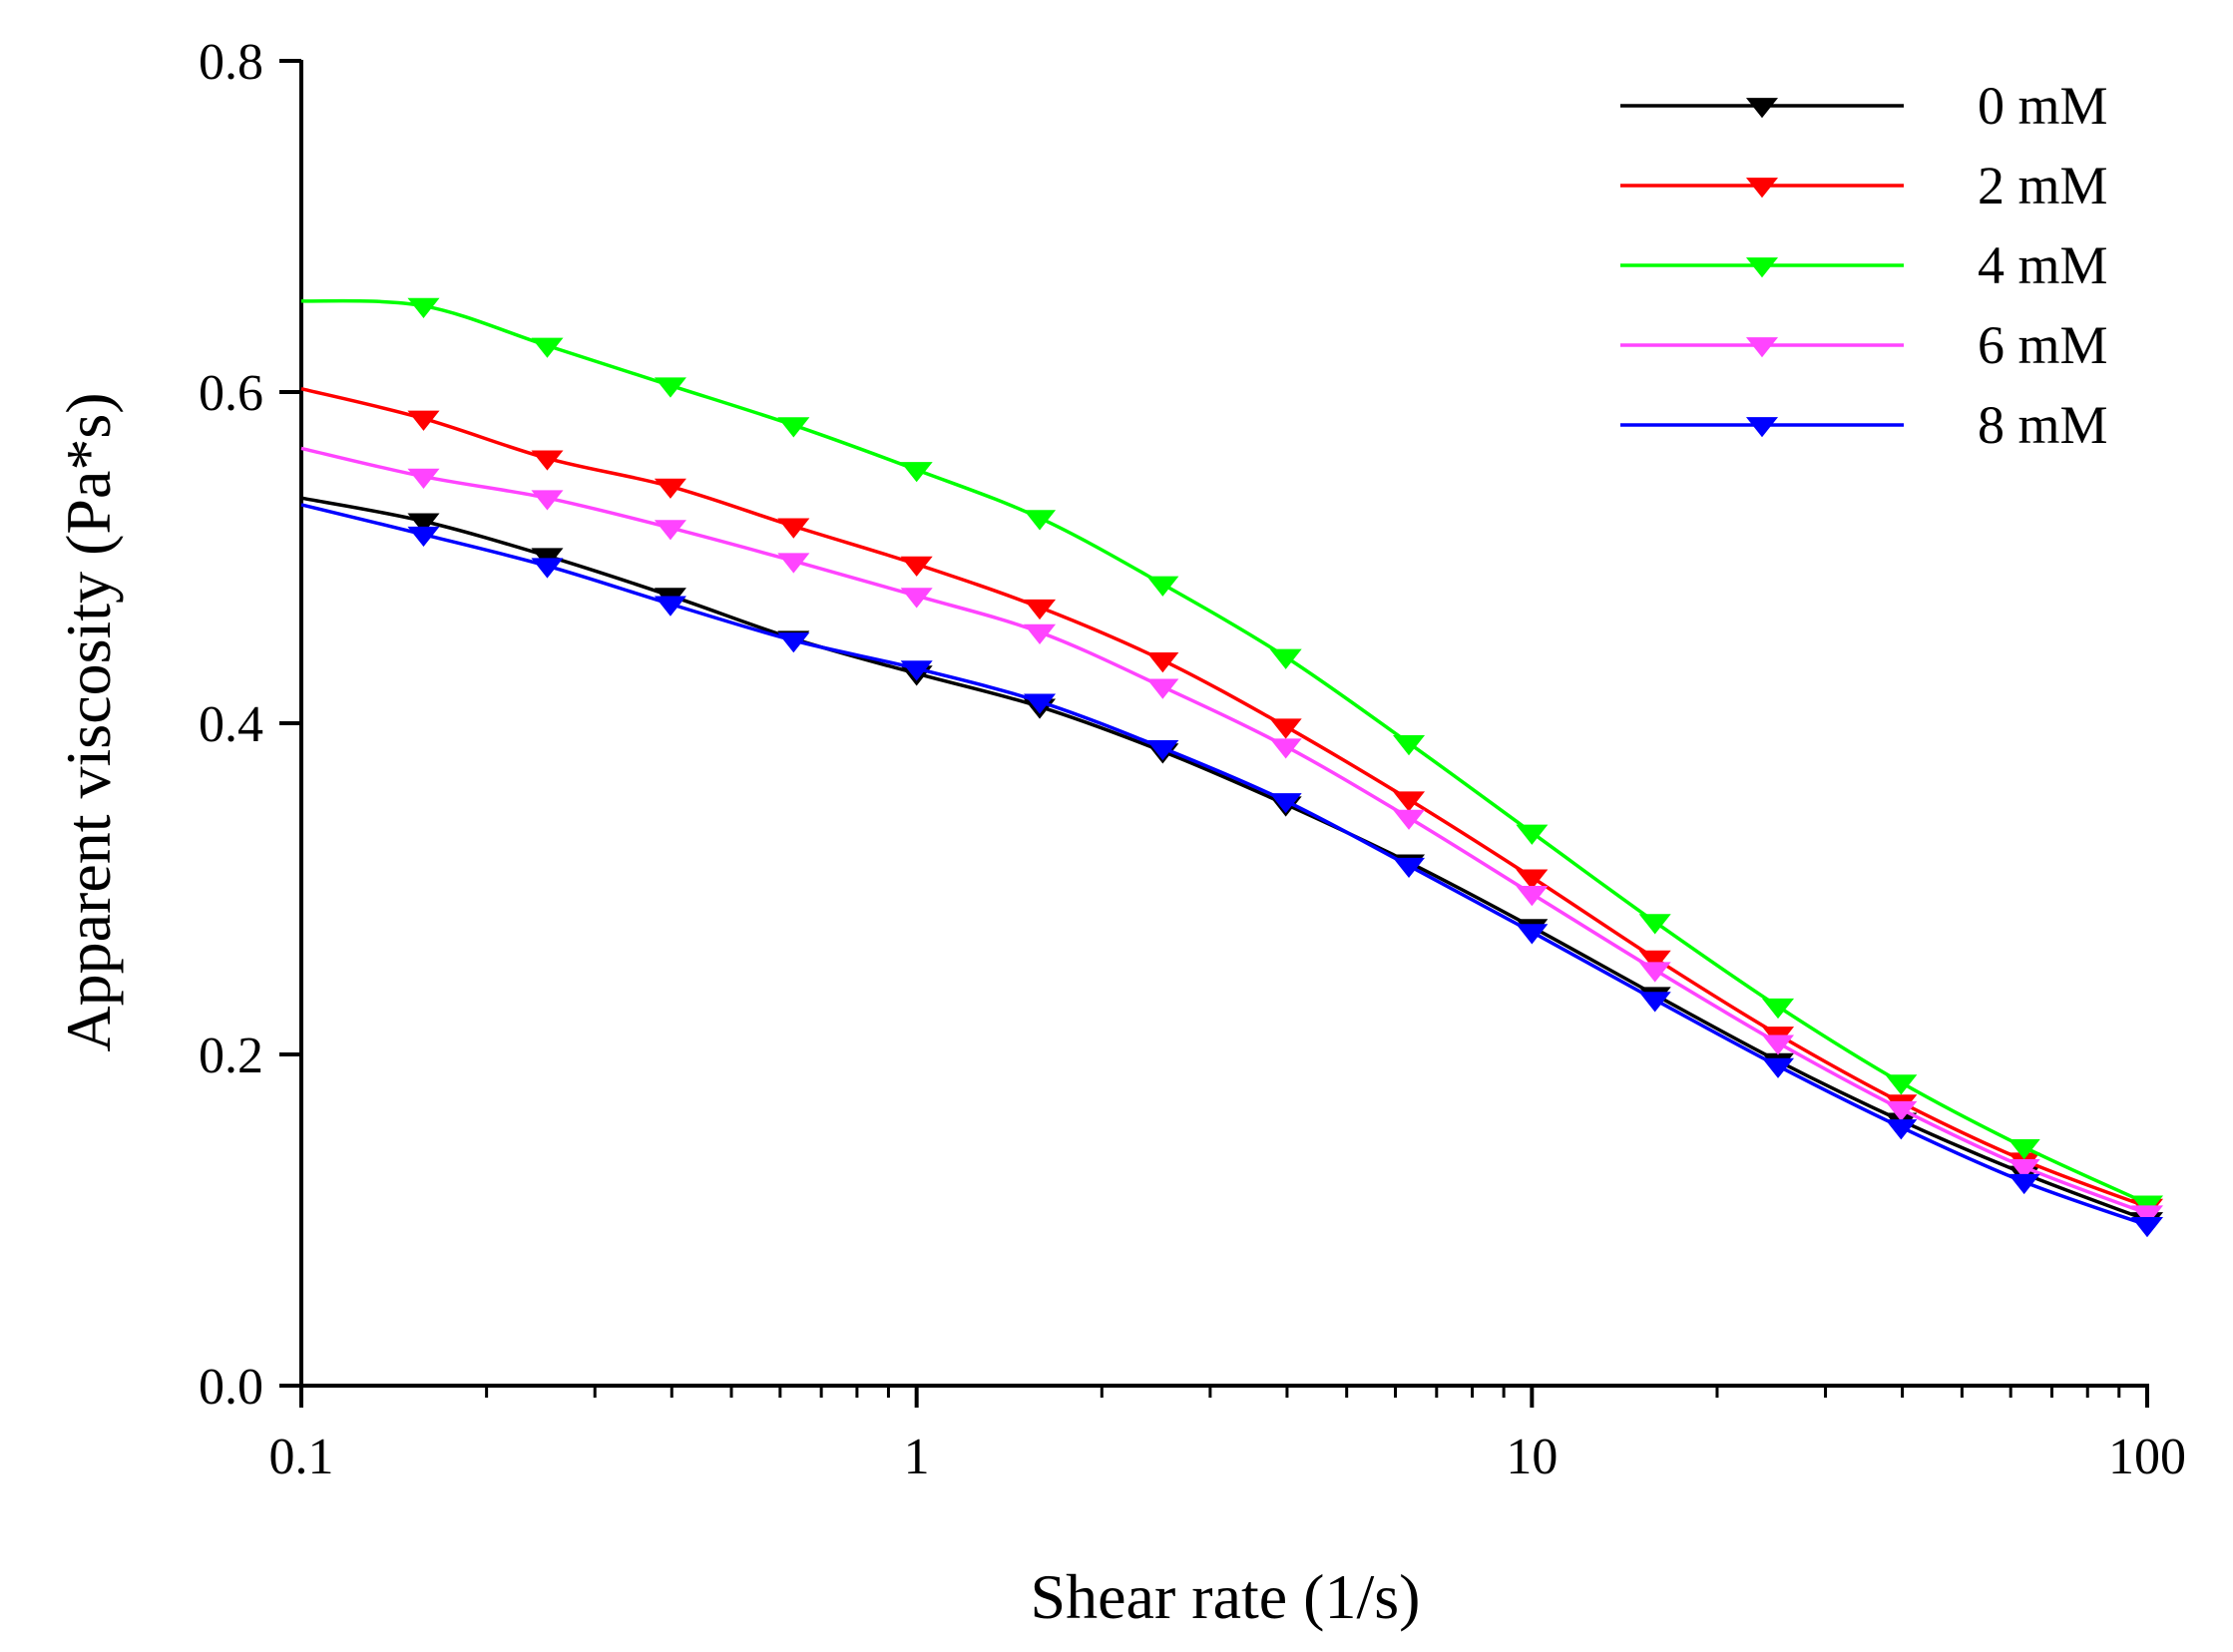  I want to click on legend-label: 2 mM, so click(2043, 186).